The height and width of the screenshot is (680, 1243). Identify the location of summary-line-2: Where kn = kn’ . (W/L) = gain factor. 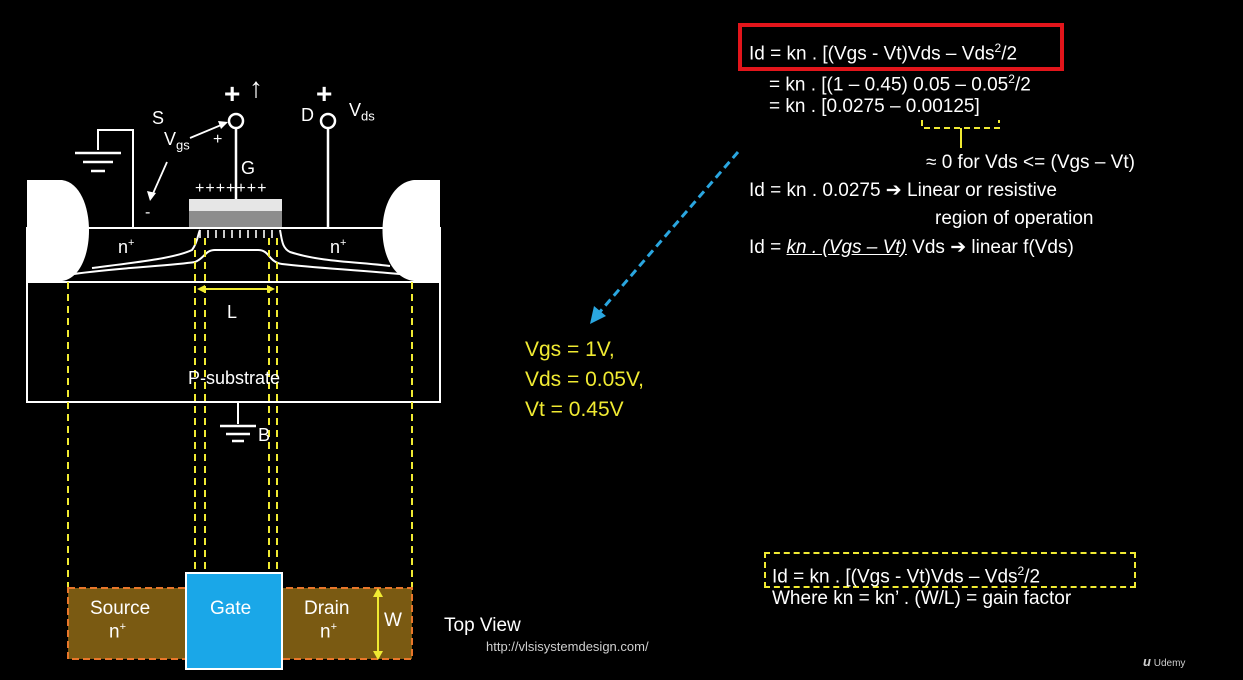
(922, 598).